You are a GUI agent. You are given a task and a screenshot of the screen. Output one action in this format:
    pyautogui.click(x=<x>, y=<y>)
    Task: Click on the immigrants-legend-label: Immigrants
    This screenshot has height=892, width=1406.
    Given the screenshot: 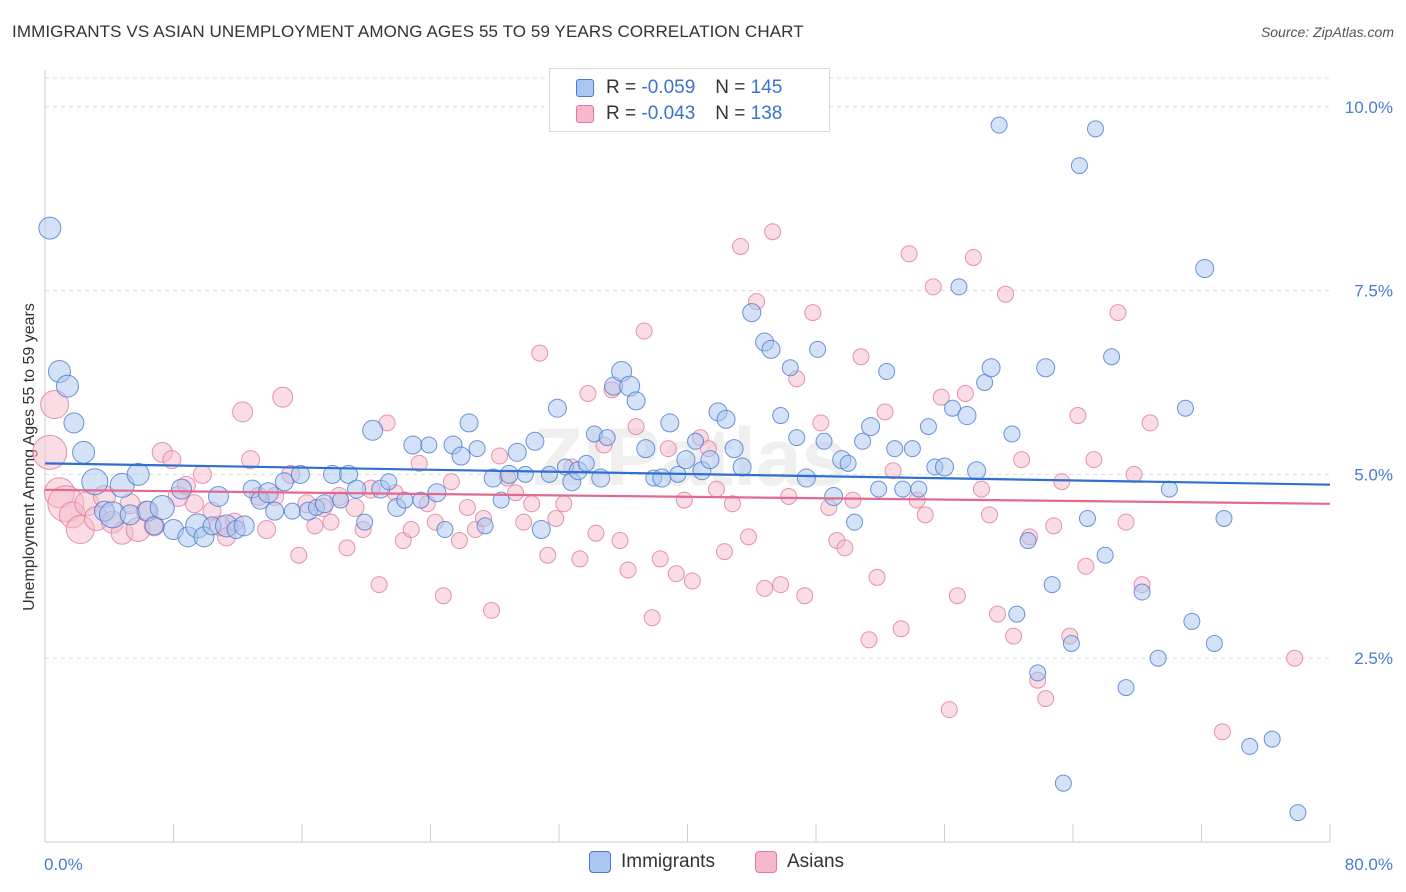 What is the action you would take?
    pyautogui.click(x=668, y=861)
    